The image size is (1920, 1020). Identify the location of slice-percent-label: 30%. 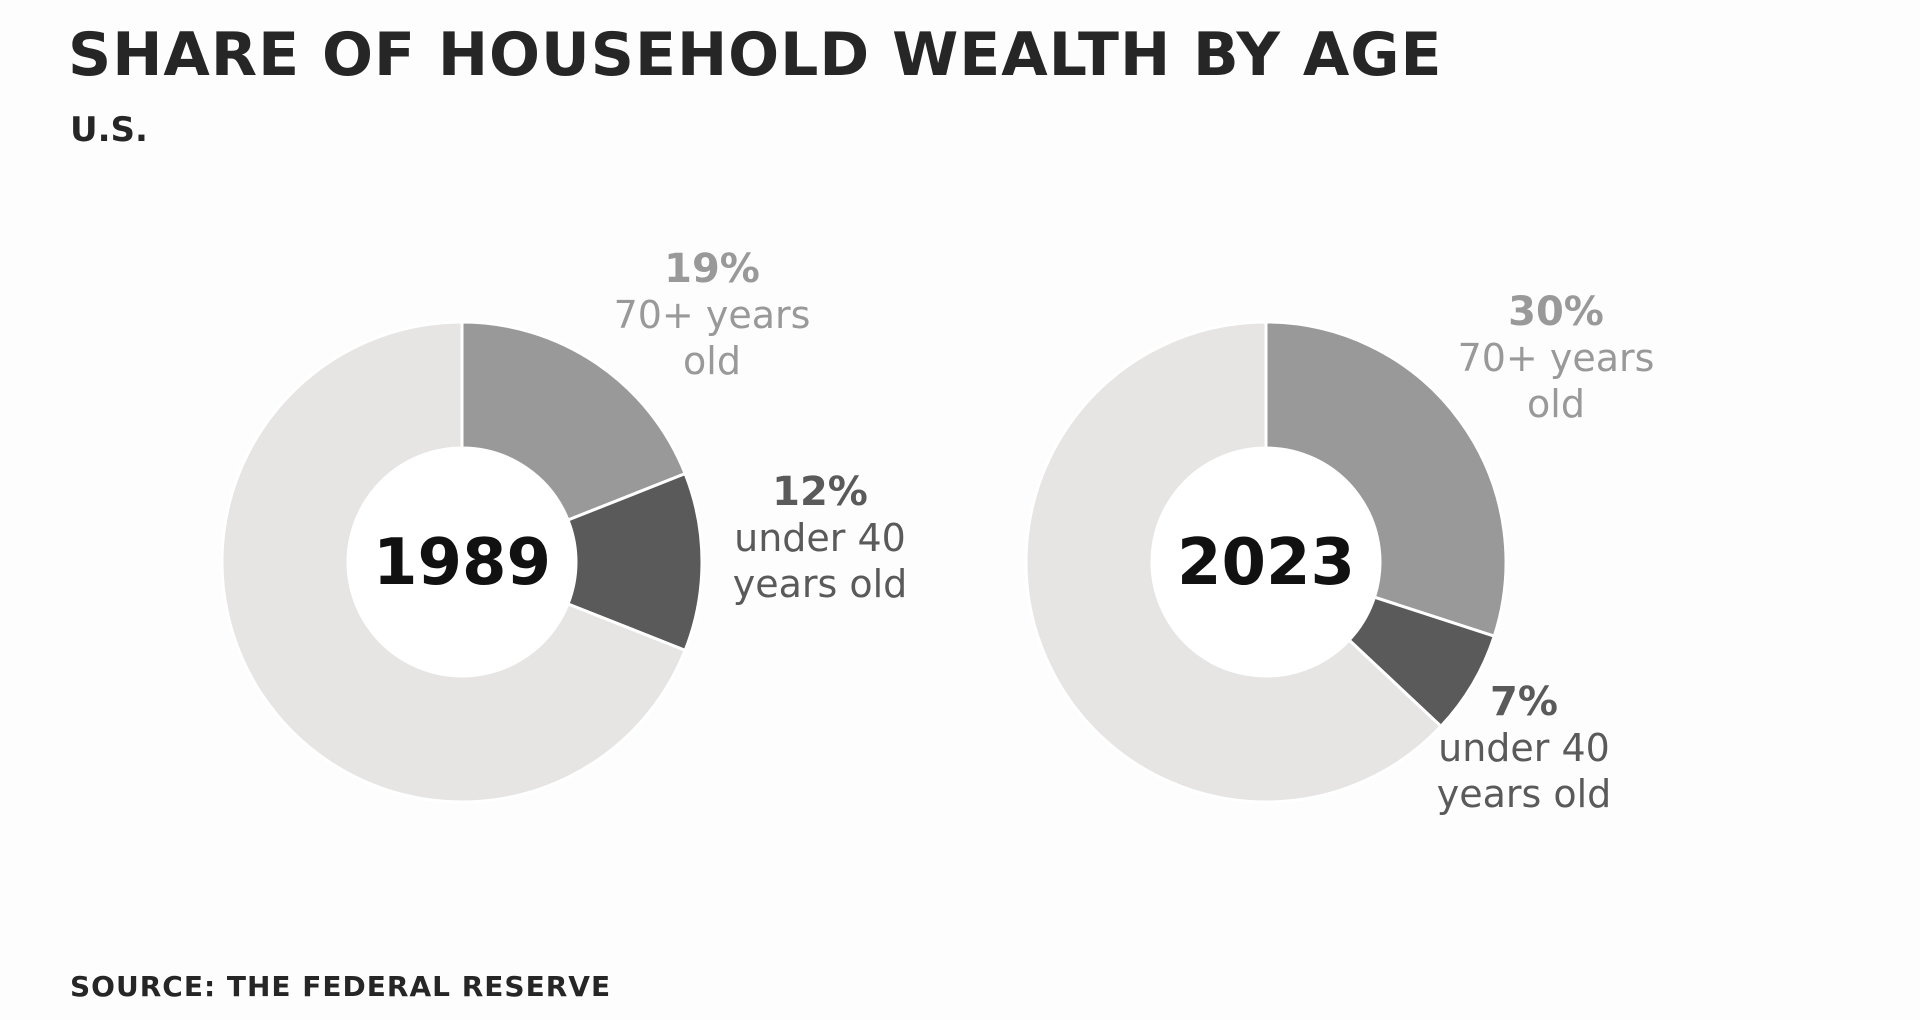
(1556, 312).